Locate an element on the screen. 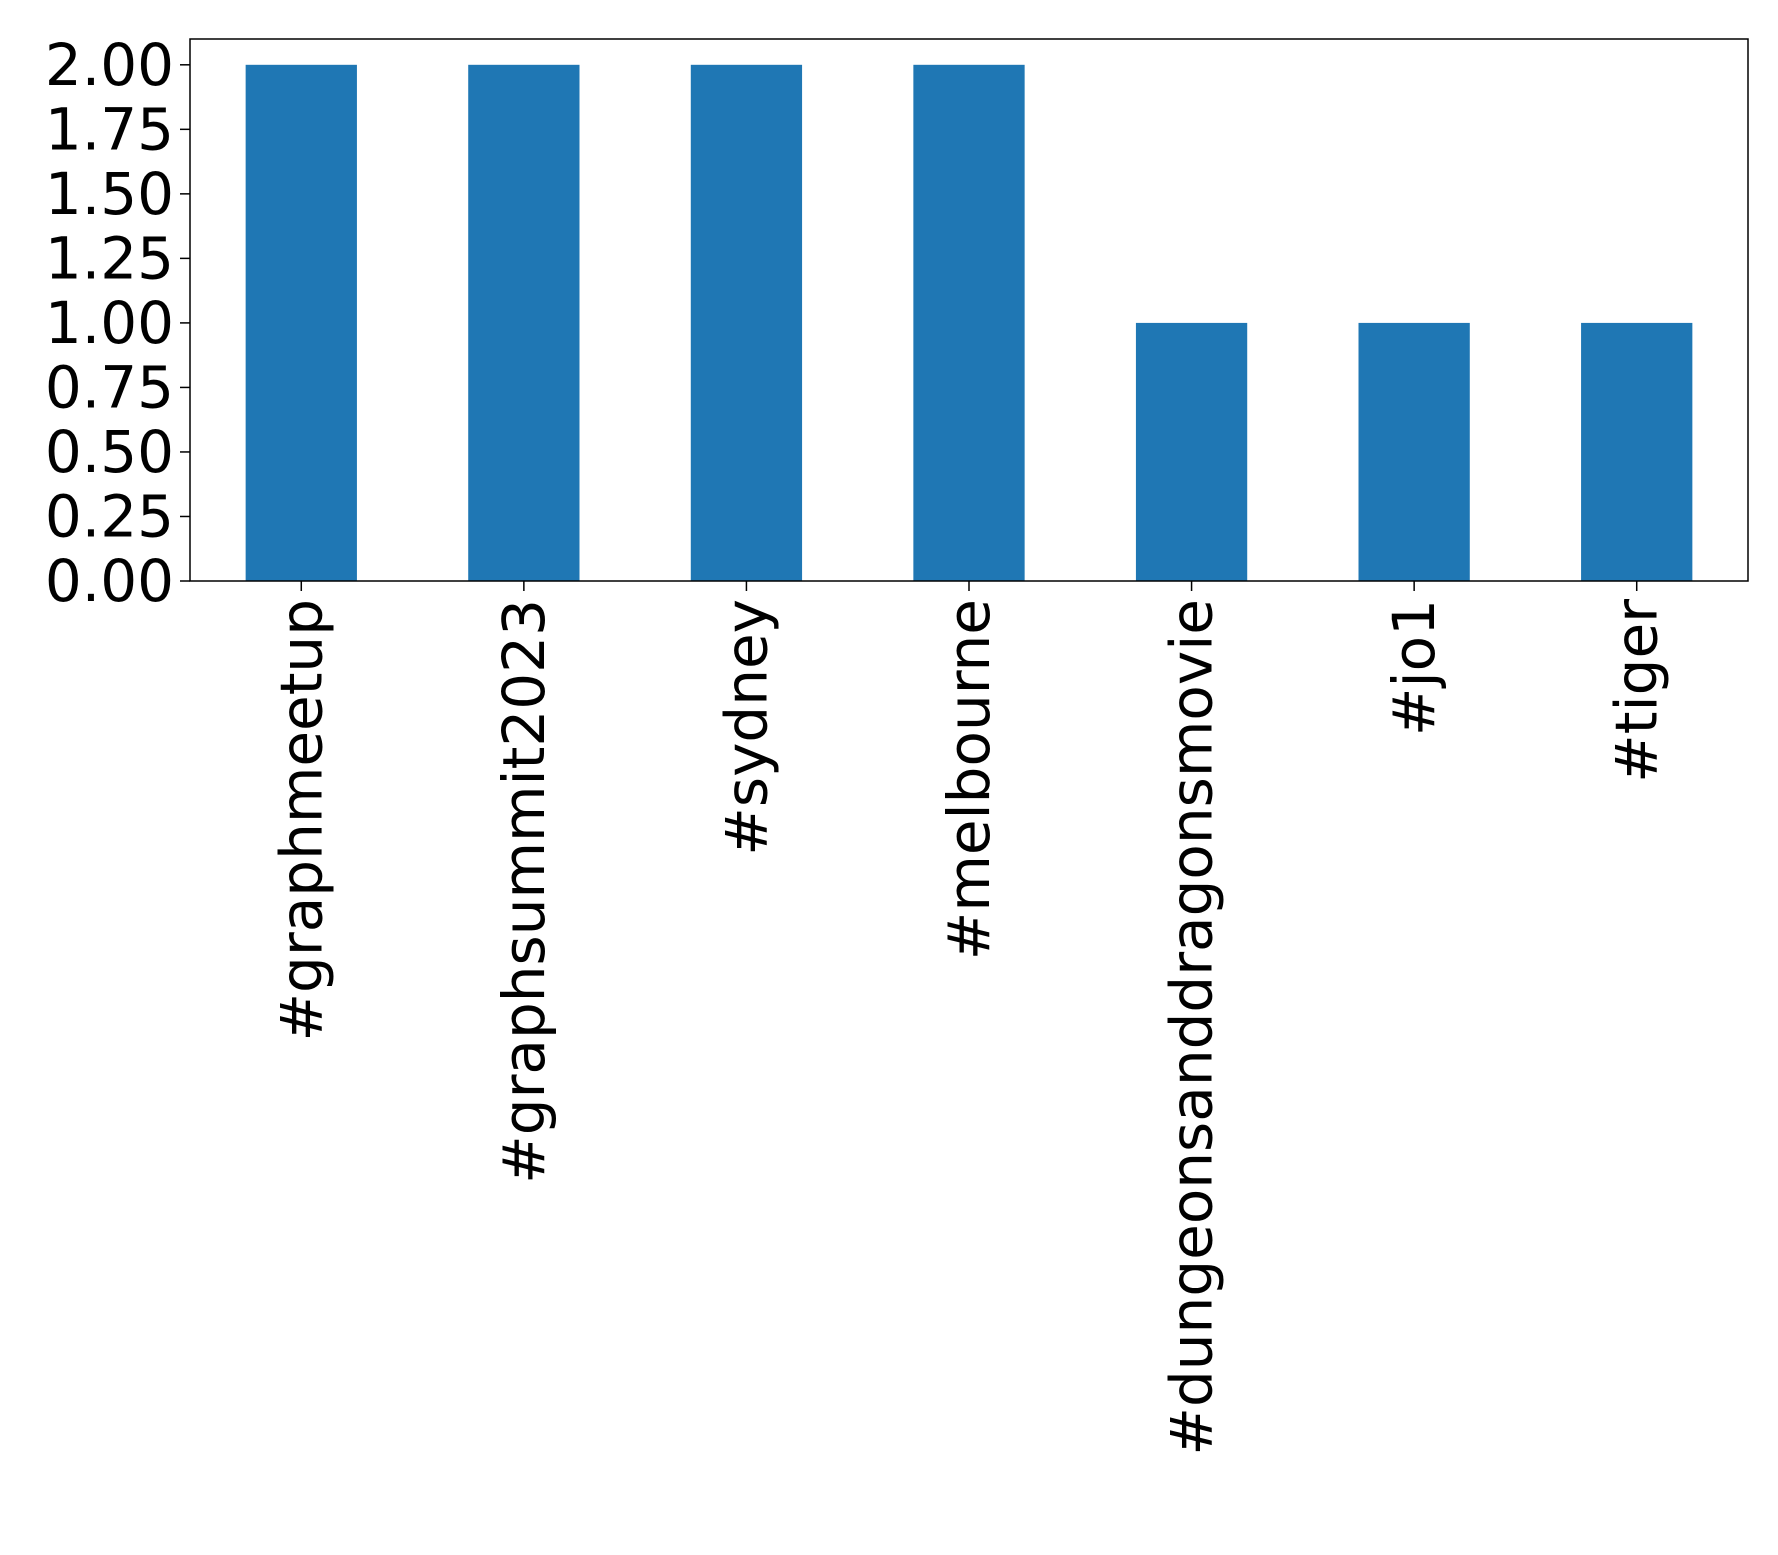 This screenshot has width=1778, height=1555. y-tick-label-7: 1.75 is located at coordinates (109, 129).